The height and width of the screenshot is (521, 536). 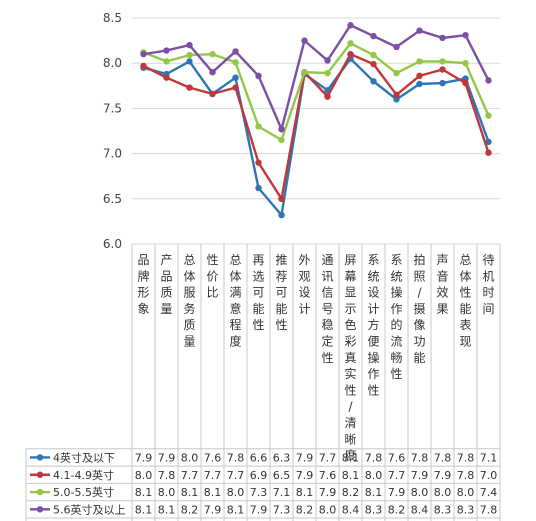 What do you see at coordinates (112, 131) in the screenshot?
I see `y-axis-ticks: 6.0 6.5 7.0 7.5 8.0 8.5` at bounding box center [112, 131].